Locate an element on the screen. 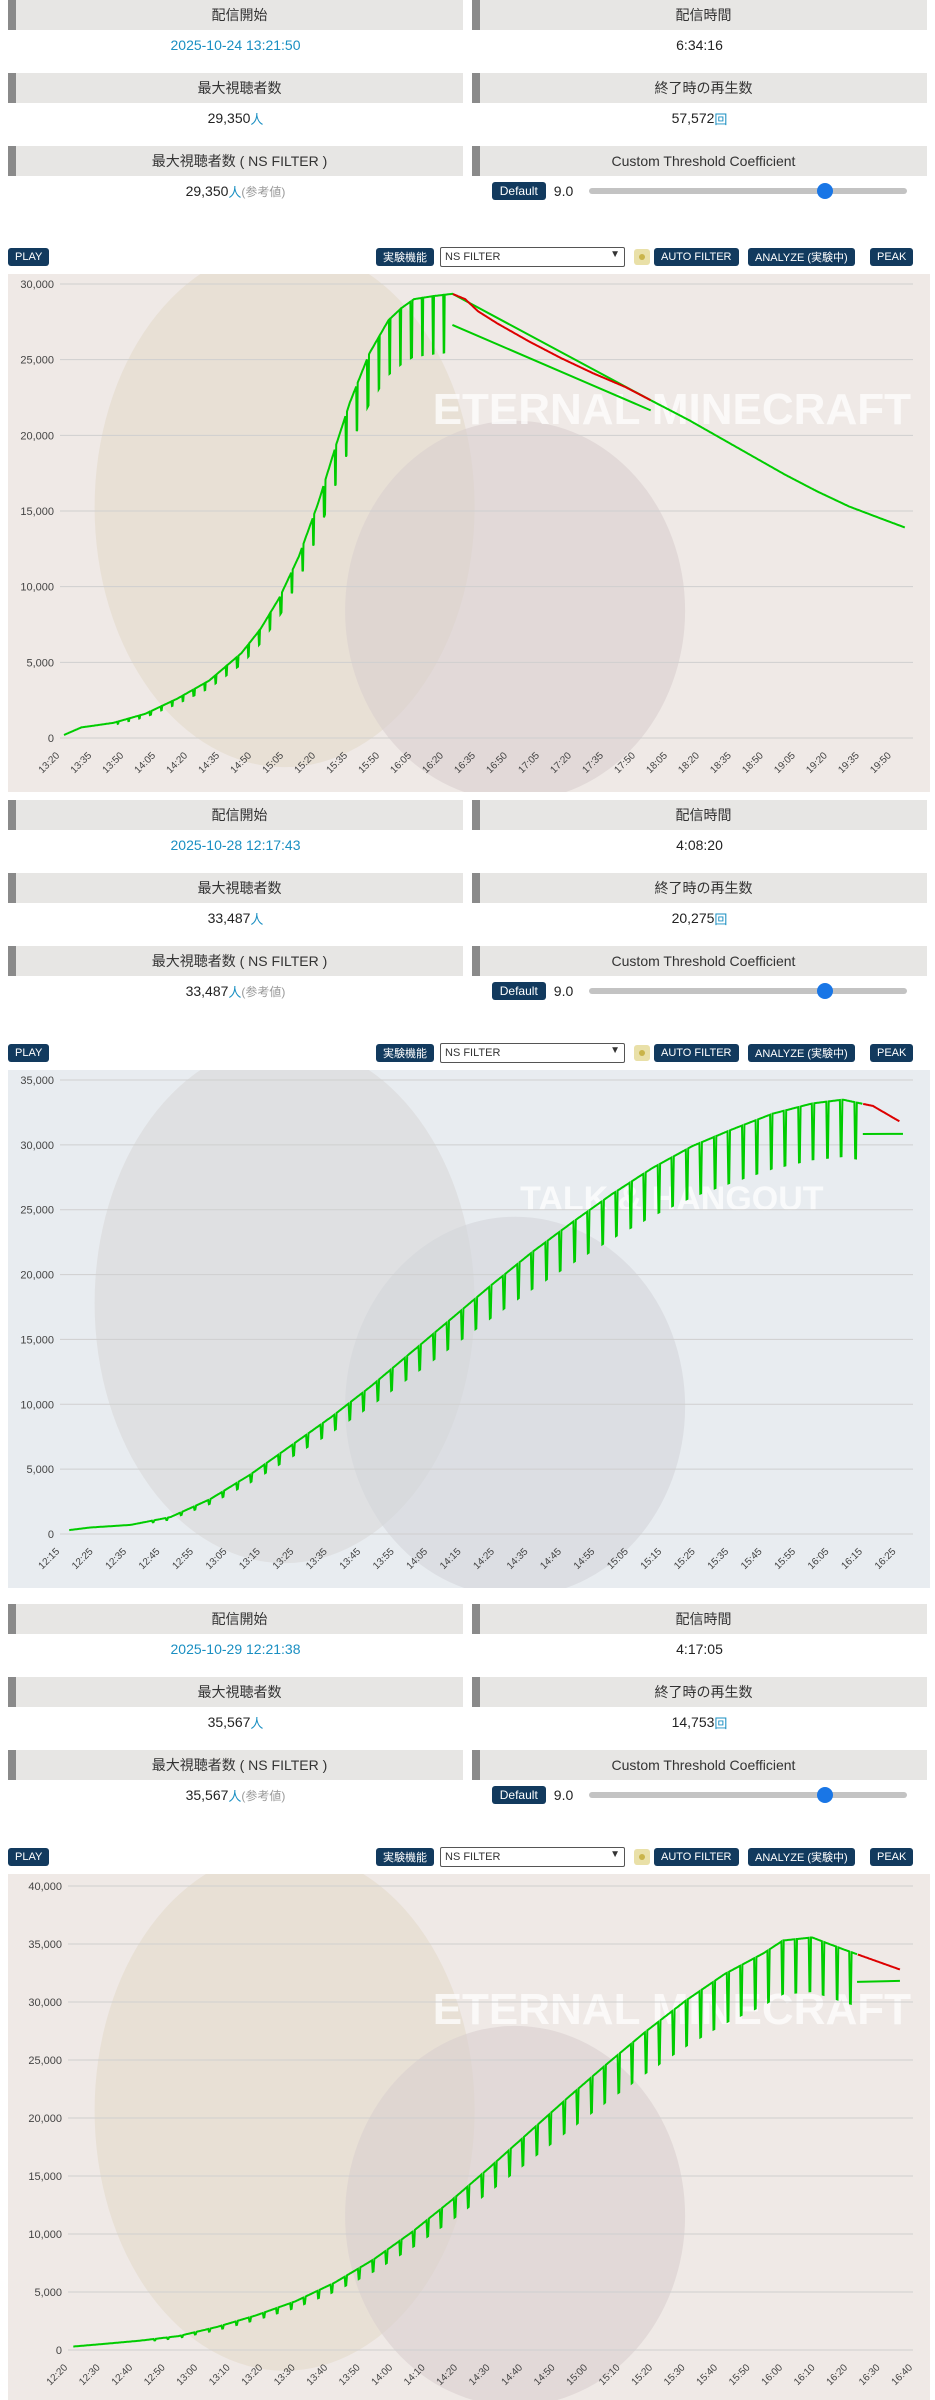 Image resolution: width=935 pixels, height=2400 pixels. y-tick-label: 35,000 is located at coordinates (37, 1081).